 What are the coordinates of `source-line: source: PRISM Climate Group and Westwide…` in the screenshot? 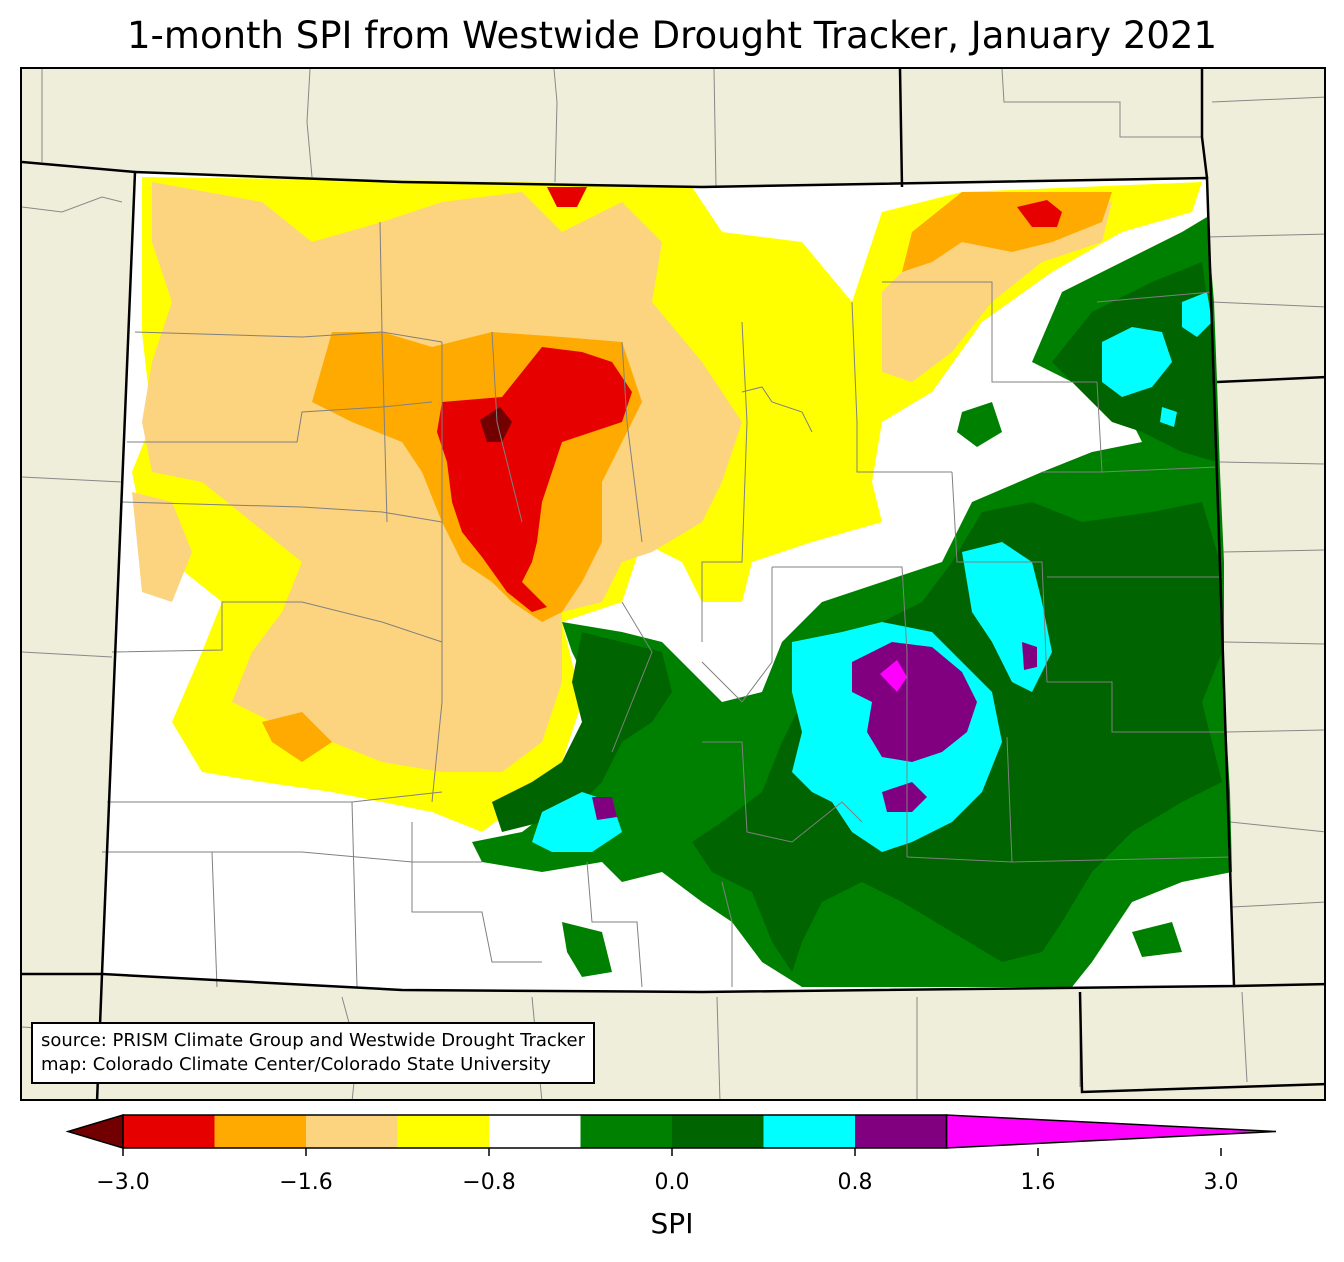 It's located at (313, 1040).